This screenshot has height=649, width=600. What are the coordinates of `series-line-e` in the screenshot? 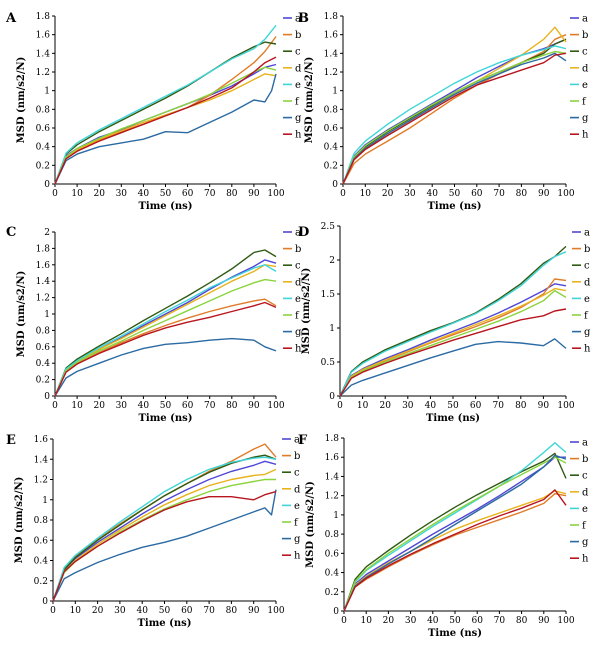 It's located at (164, 529).